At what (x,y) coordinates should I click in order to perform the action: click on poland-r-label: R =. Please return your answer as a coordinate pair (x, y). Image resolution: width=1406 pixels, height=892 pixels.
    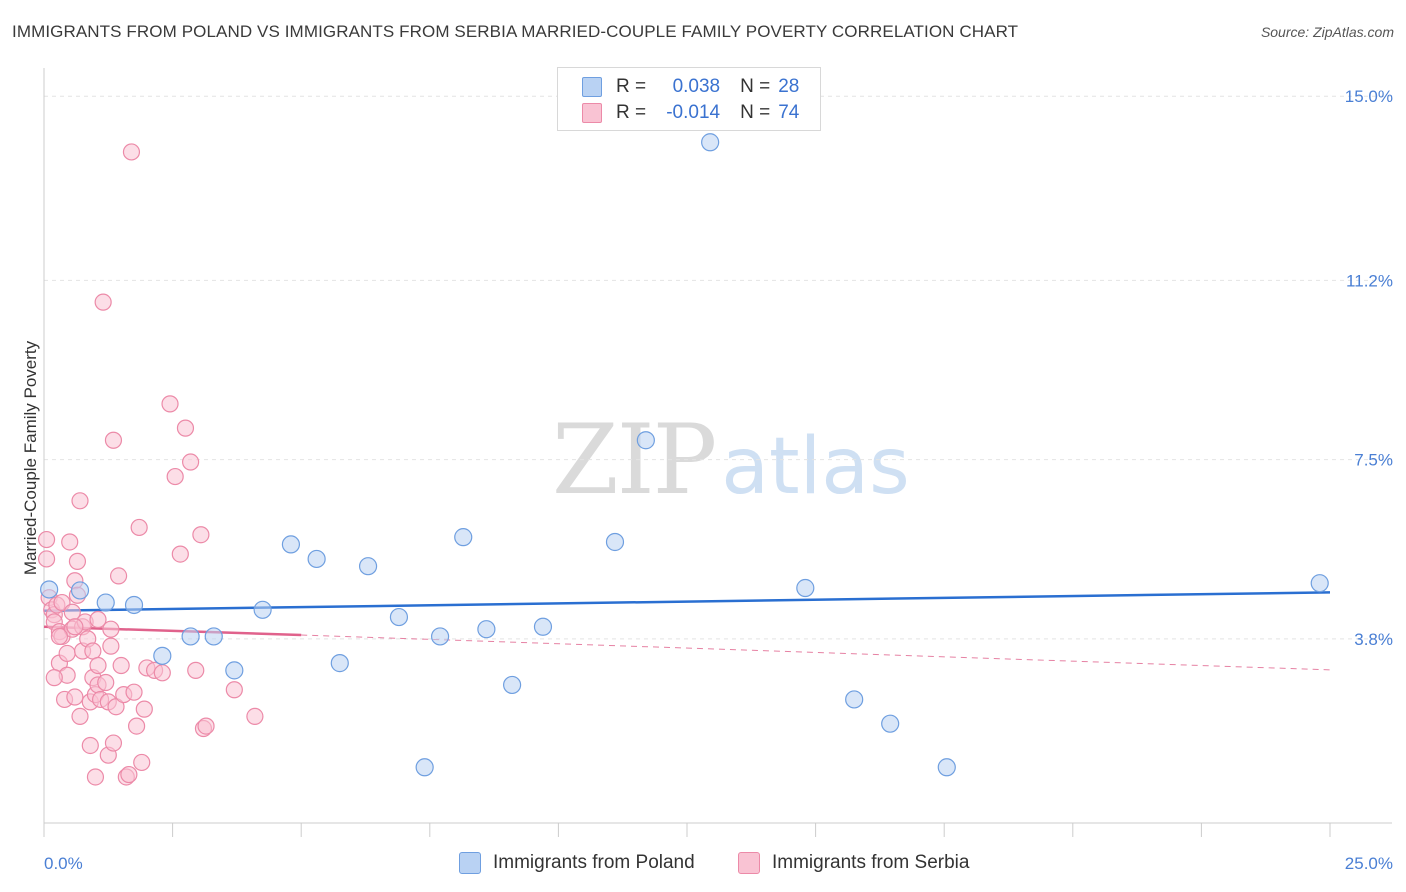
    Looking at the image, I should click on (631, 86).